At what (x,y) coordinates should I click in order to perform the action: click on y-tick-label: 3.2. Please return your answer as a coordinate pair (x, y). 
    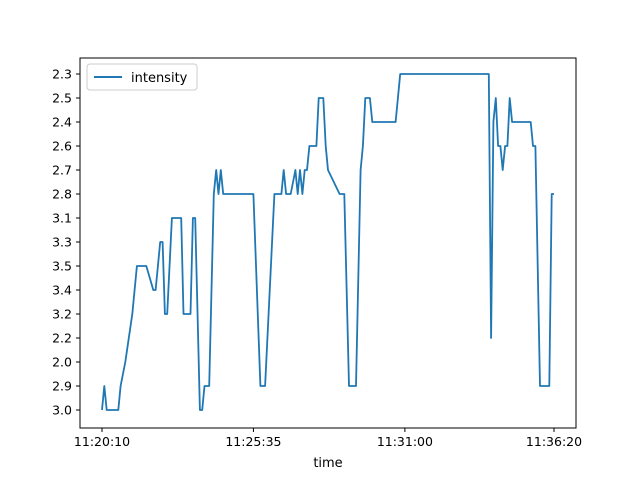
    Looking at the image, I should click on (62, 314).